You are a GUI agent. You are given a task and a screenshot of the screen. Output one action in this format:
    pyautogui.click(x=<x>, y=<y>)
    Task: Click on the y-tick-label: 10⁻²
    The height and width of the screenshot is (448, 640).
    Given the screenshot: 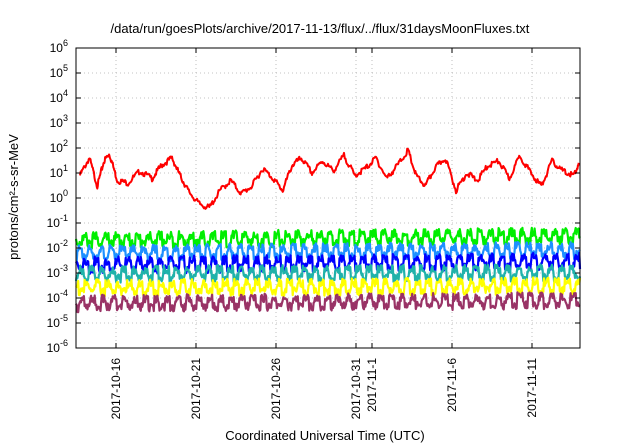 What is the action you would take?
    pyautogui.click(x=57, y=246)
    